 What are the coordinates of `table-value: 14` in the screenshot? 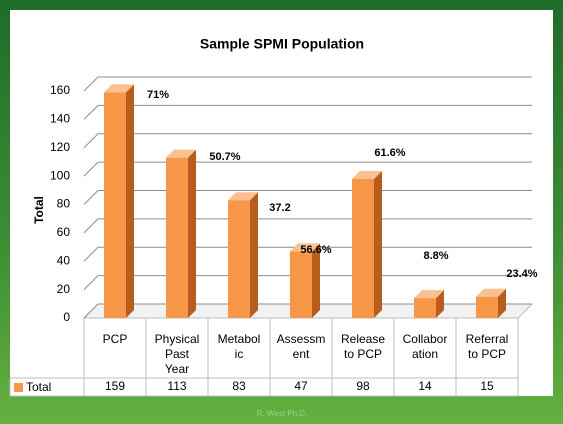 It's located at (425, 386).